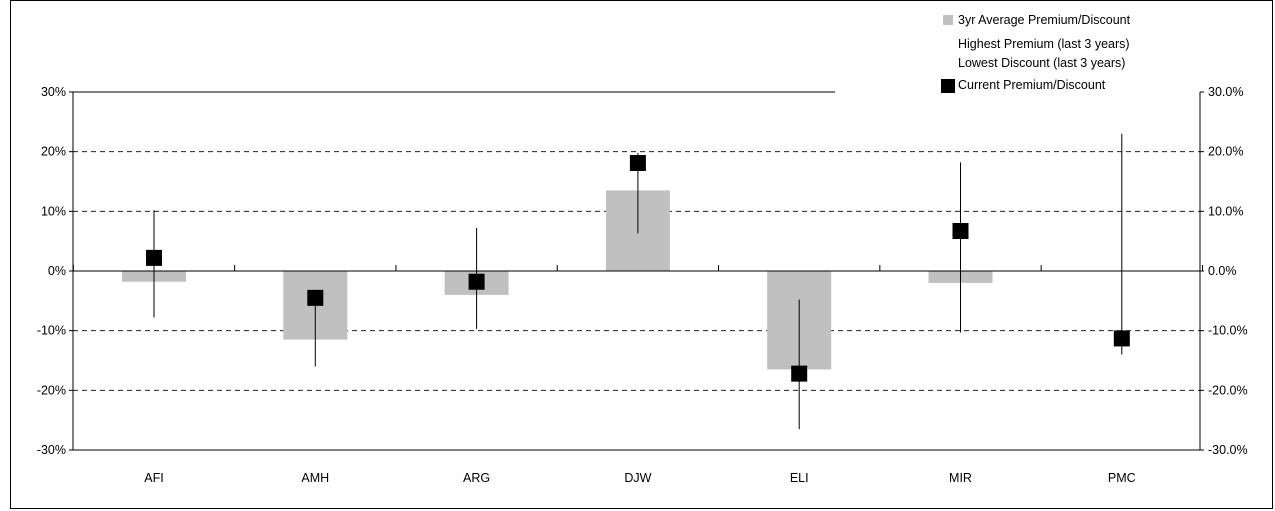 This screenshot has height=511, width=1275. What do you see at coordinates (57, 271) in the screenshot?
I see `left-tick-label: 0%` at bounding box center [57, 271].